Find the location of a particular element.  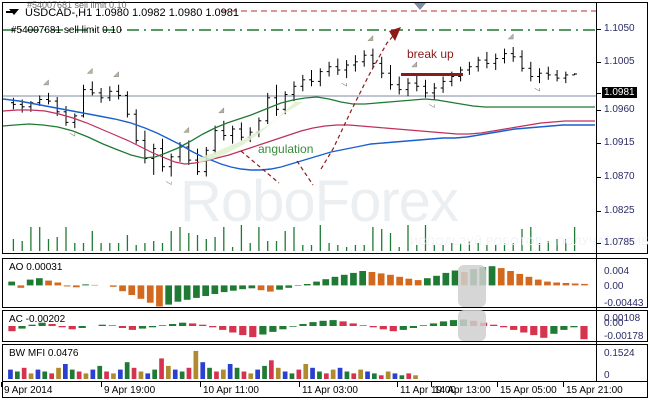

price-axis-label: 1.0825 is located at coordinates (619, 210).